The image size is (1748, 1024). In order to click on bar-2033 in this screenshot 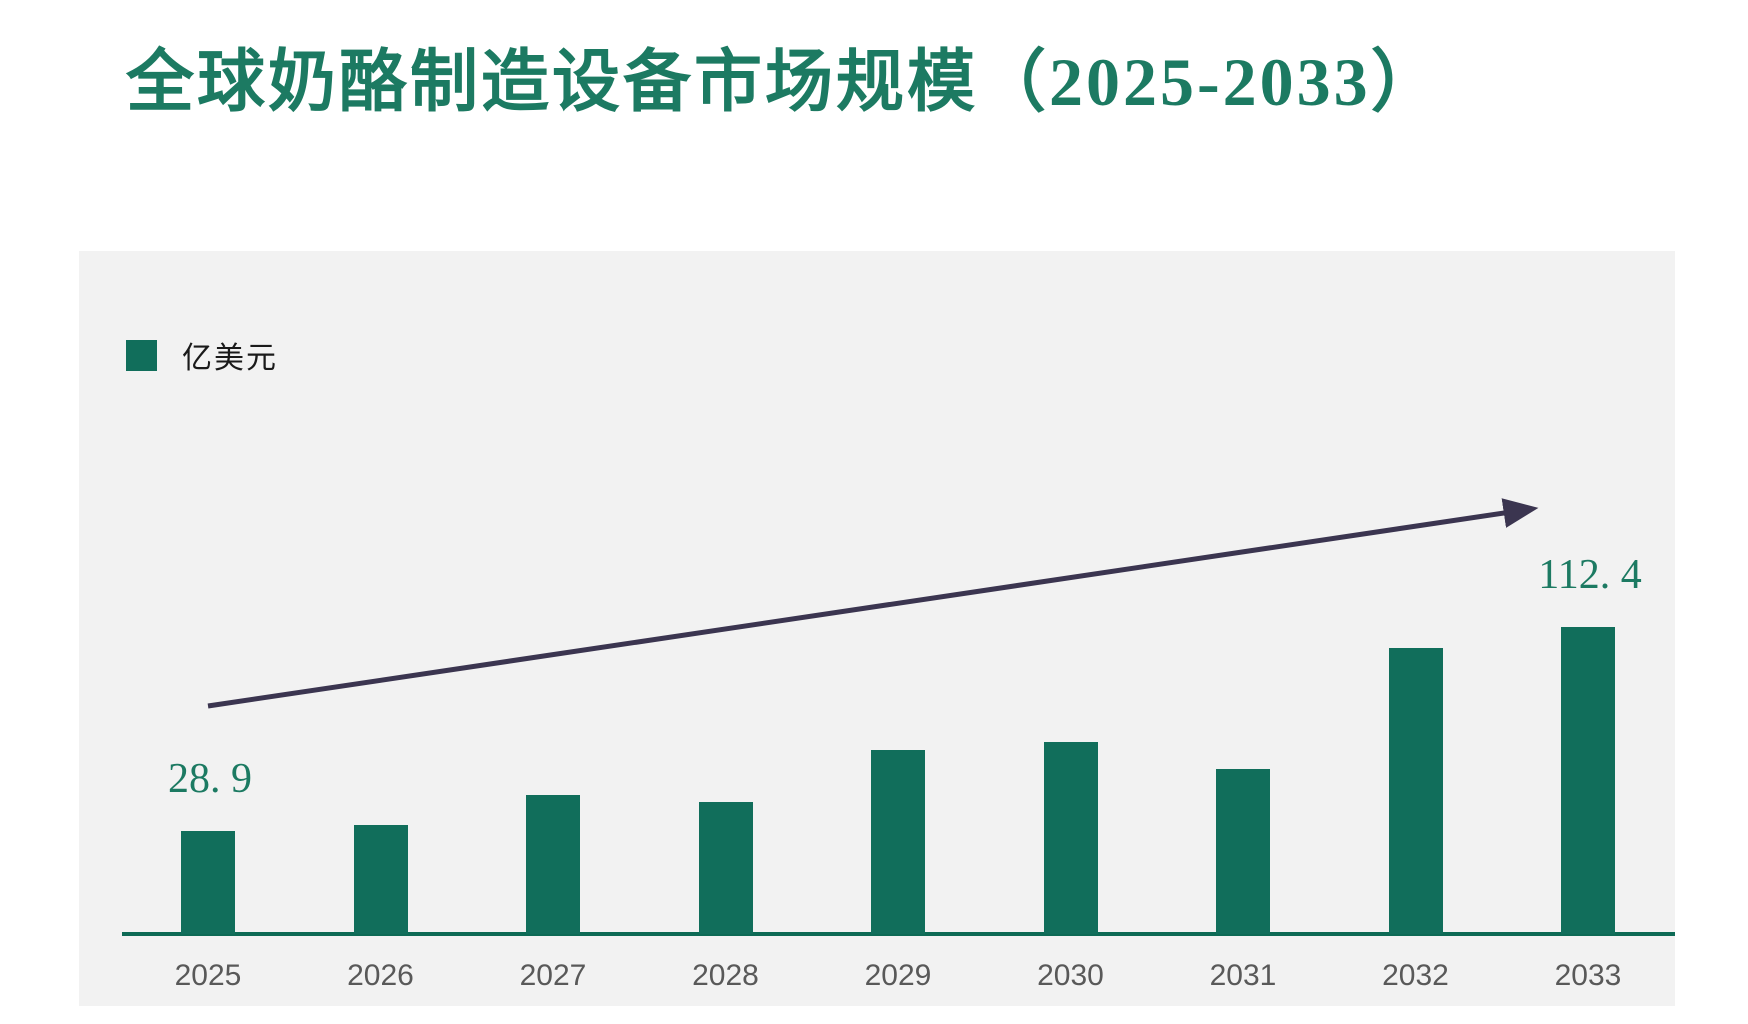, I will do `click(1588, 780)`.